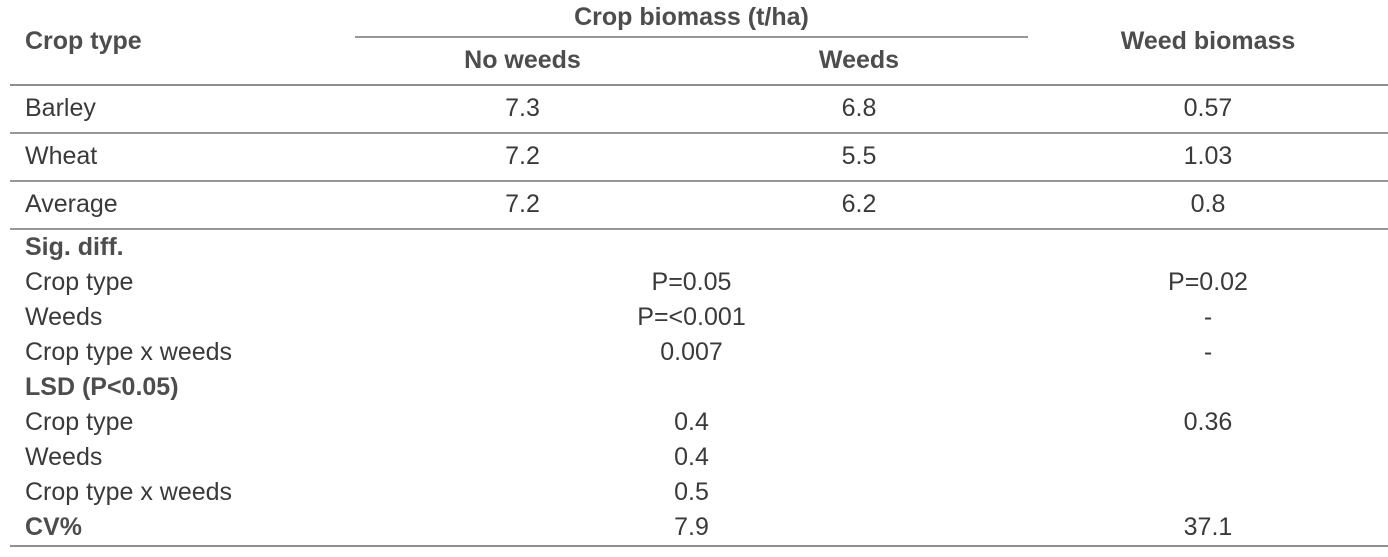 Image resolution: width=1388 pixels, height=557 pixels. I want to click on lsd-row-interaction: Crop type x weeds 0.5, so click(699, 492).